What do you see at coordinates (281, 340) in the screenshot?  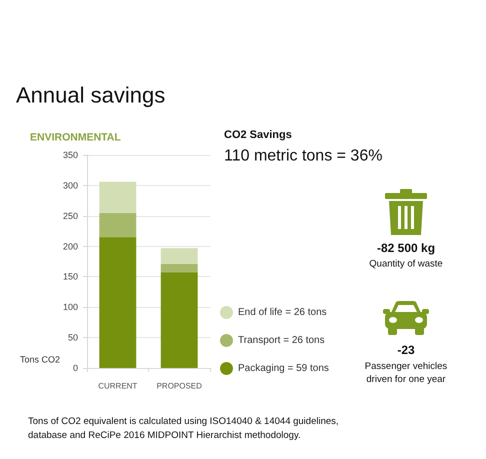 I see `legend-label: Transport = 26 tons` at bounding box center [281, 340].